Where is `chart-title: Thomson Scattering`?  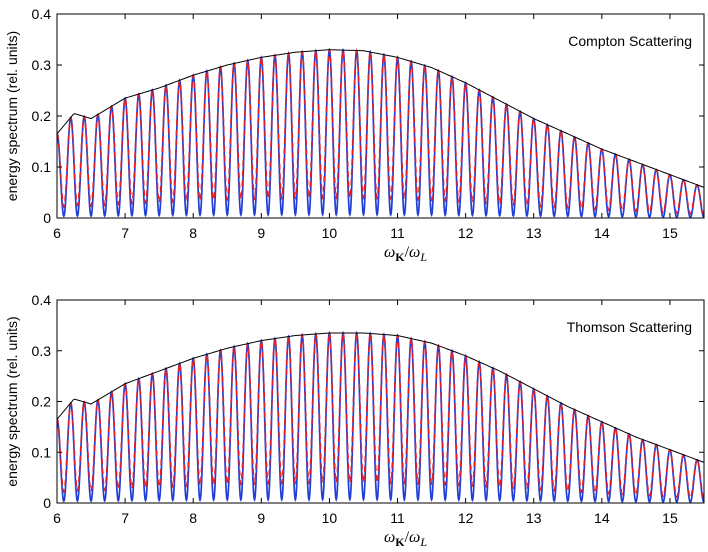 chart-title: Thomson Scattering is located at coordinates (629, 327).